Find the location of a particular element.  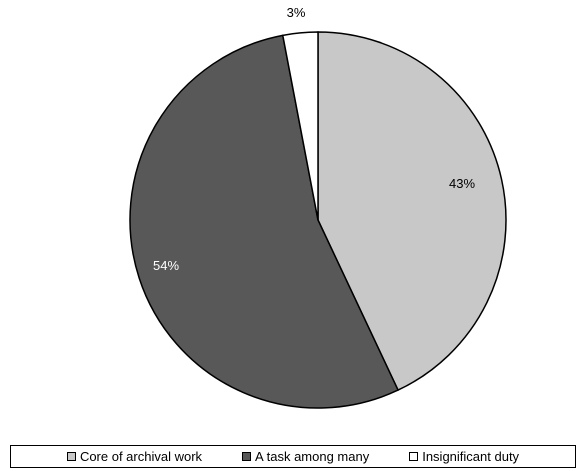

data-label-task: 54% is located at coordinates (166, 265).